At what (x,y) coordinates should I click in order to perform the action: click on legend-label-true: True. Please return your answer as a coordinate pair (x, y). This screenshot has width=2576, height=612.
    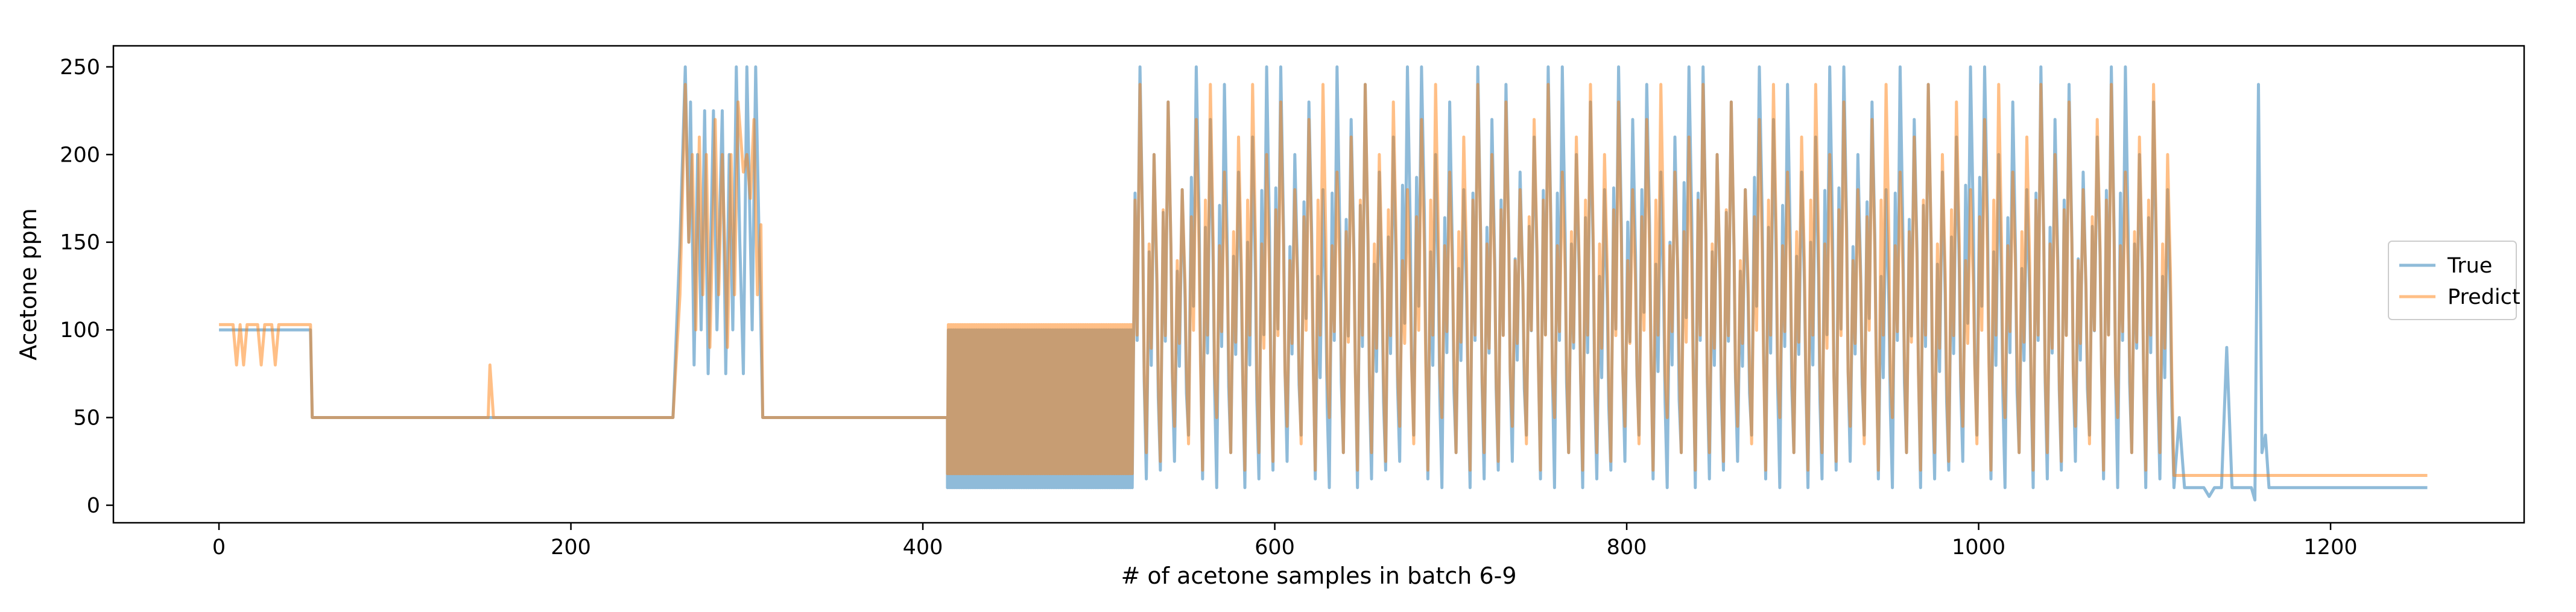
    Looking at the image, I should click on (2469, 266).